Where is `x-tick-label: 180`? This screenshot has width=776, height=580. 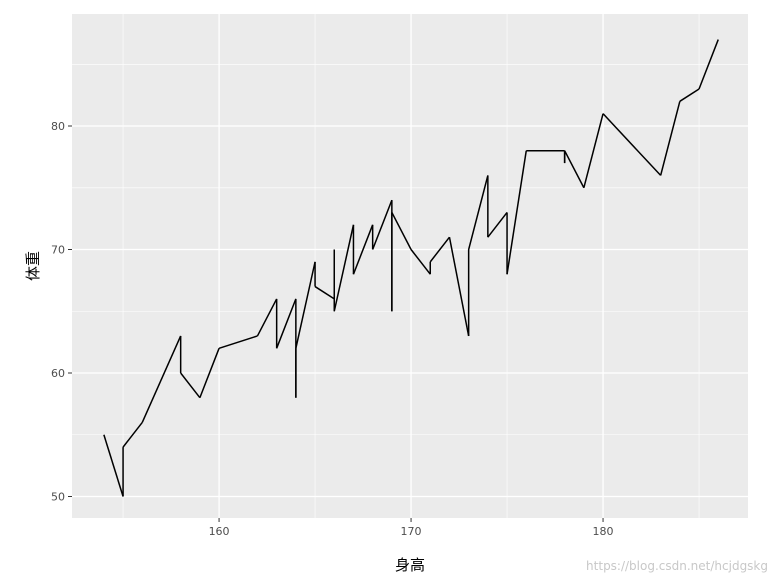 x-tick-label: 180 is located at coordinates (603, 531).